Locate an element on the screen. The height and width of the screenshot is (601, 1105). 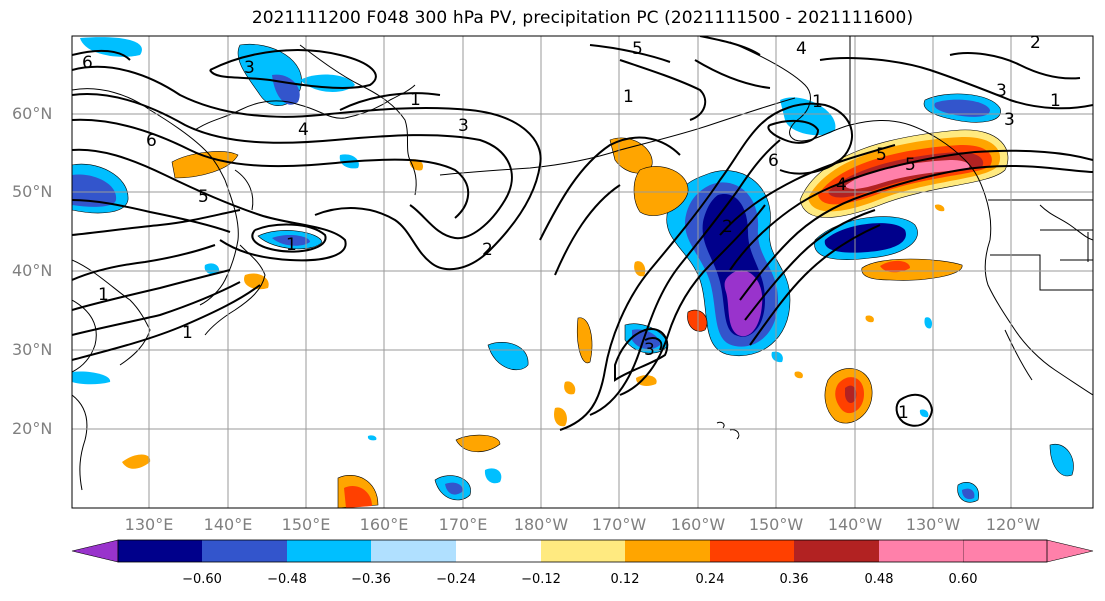
lon-label: 150°E is located at coordinates (306, 524).